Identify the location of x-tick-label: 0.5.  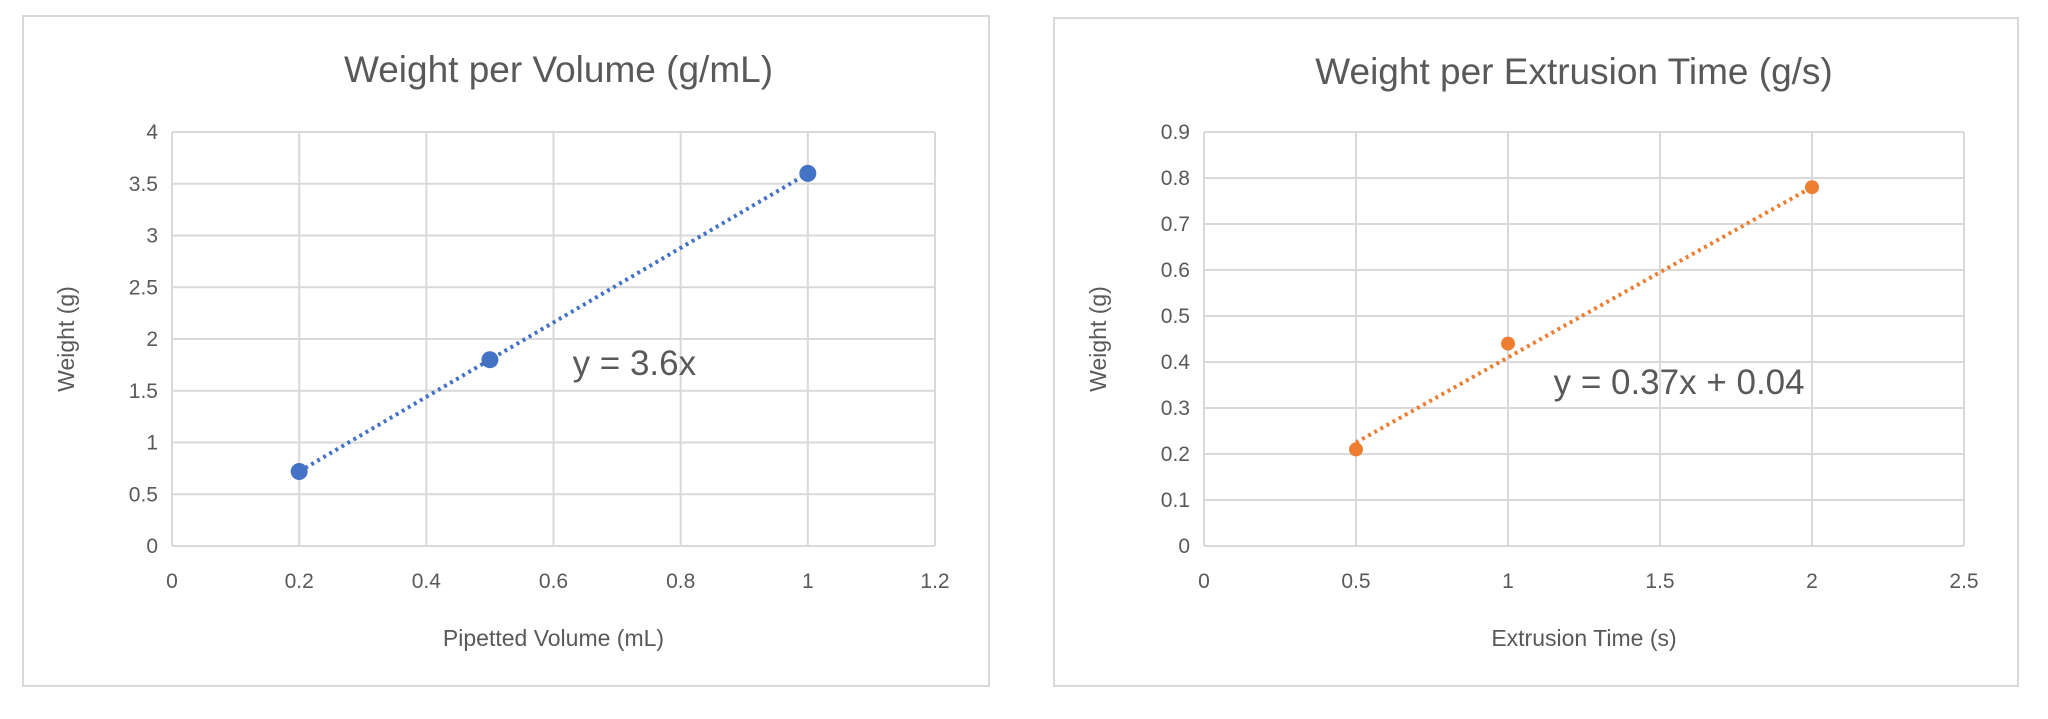
(1355, 581).